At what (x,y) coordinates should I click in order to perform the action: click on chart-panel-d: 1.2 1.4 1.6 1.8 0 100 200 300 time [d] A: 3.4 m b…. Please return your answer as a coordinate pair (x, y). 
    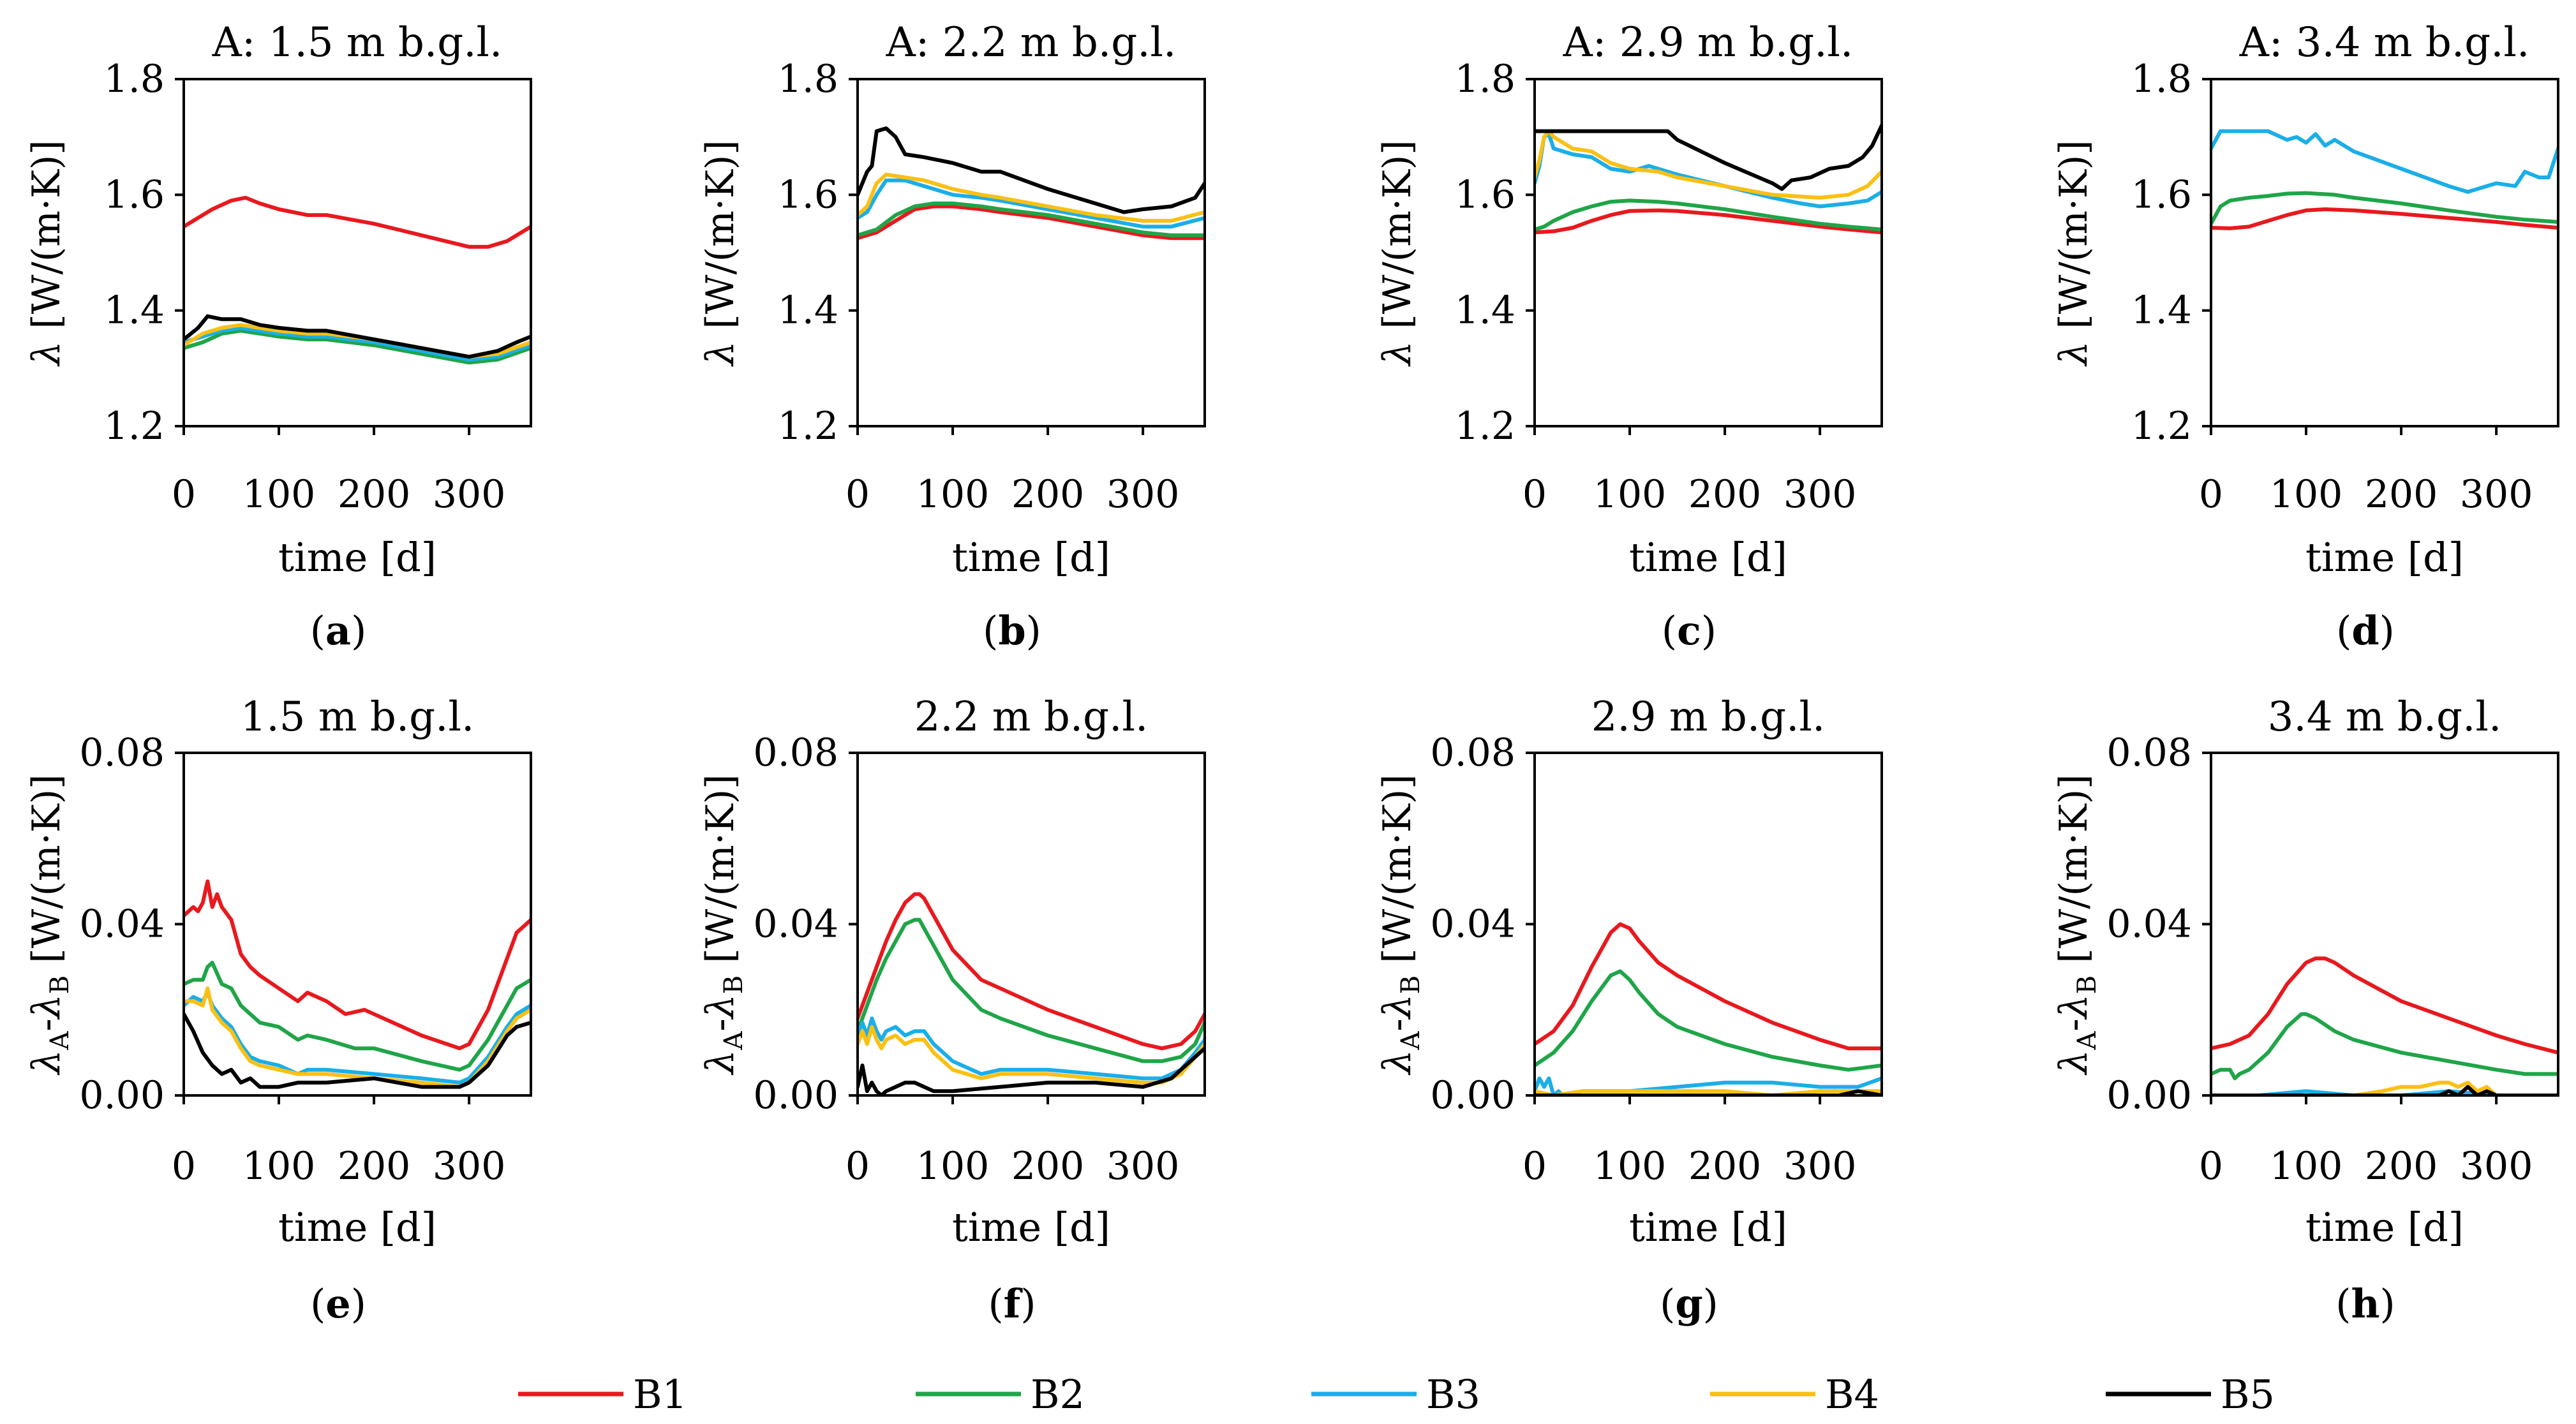
    Looking at the image, I should click on (2305, 336).